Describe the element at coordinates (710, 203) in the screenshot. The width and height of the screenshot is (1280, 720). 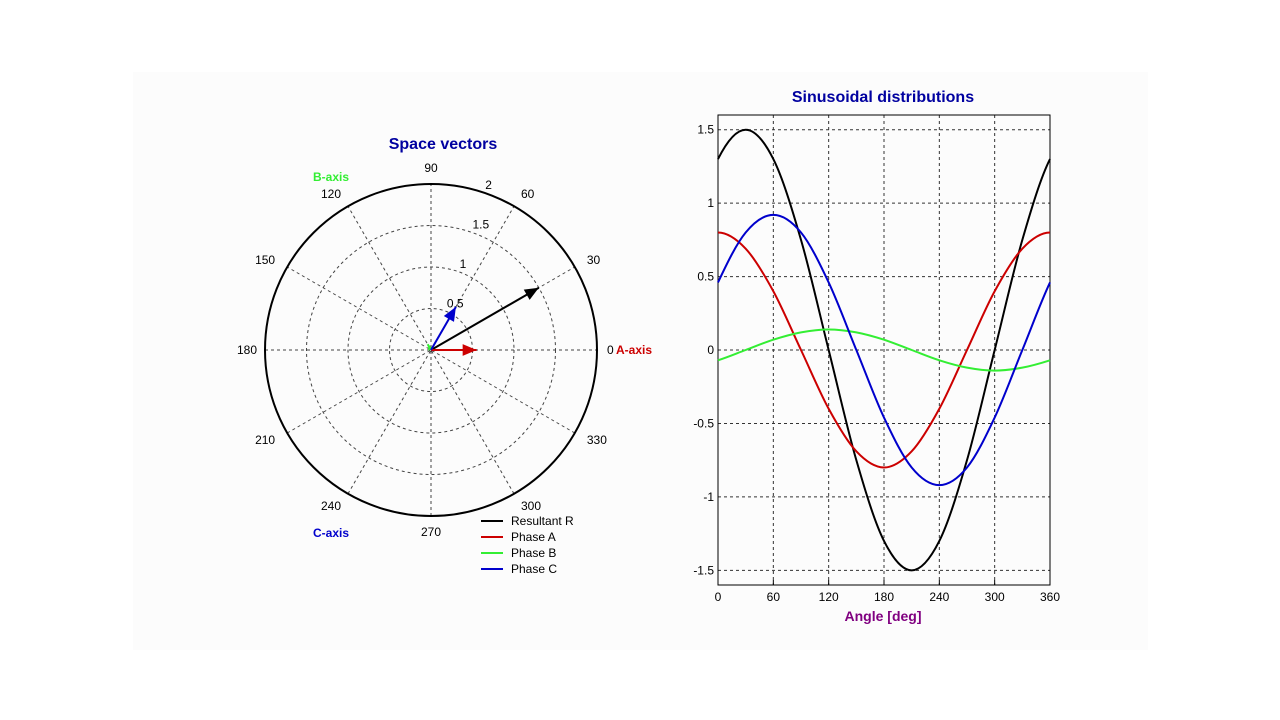
I see `y-tick-label: 1` at that location.